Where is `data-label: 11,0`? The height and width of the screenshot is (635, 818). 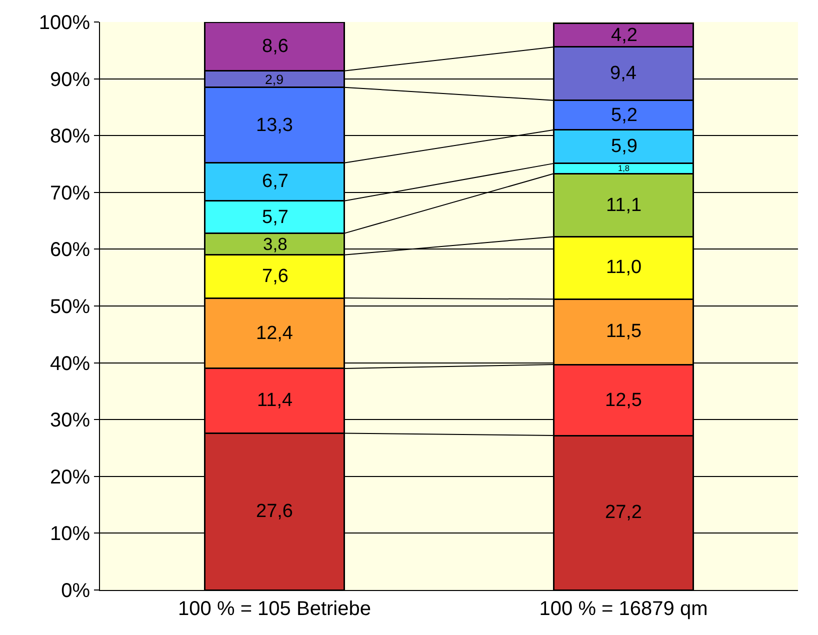
data-label: 11,0 is located at coordinates (624, 267).